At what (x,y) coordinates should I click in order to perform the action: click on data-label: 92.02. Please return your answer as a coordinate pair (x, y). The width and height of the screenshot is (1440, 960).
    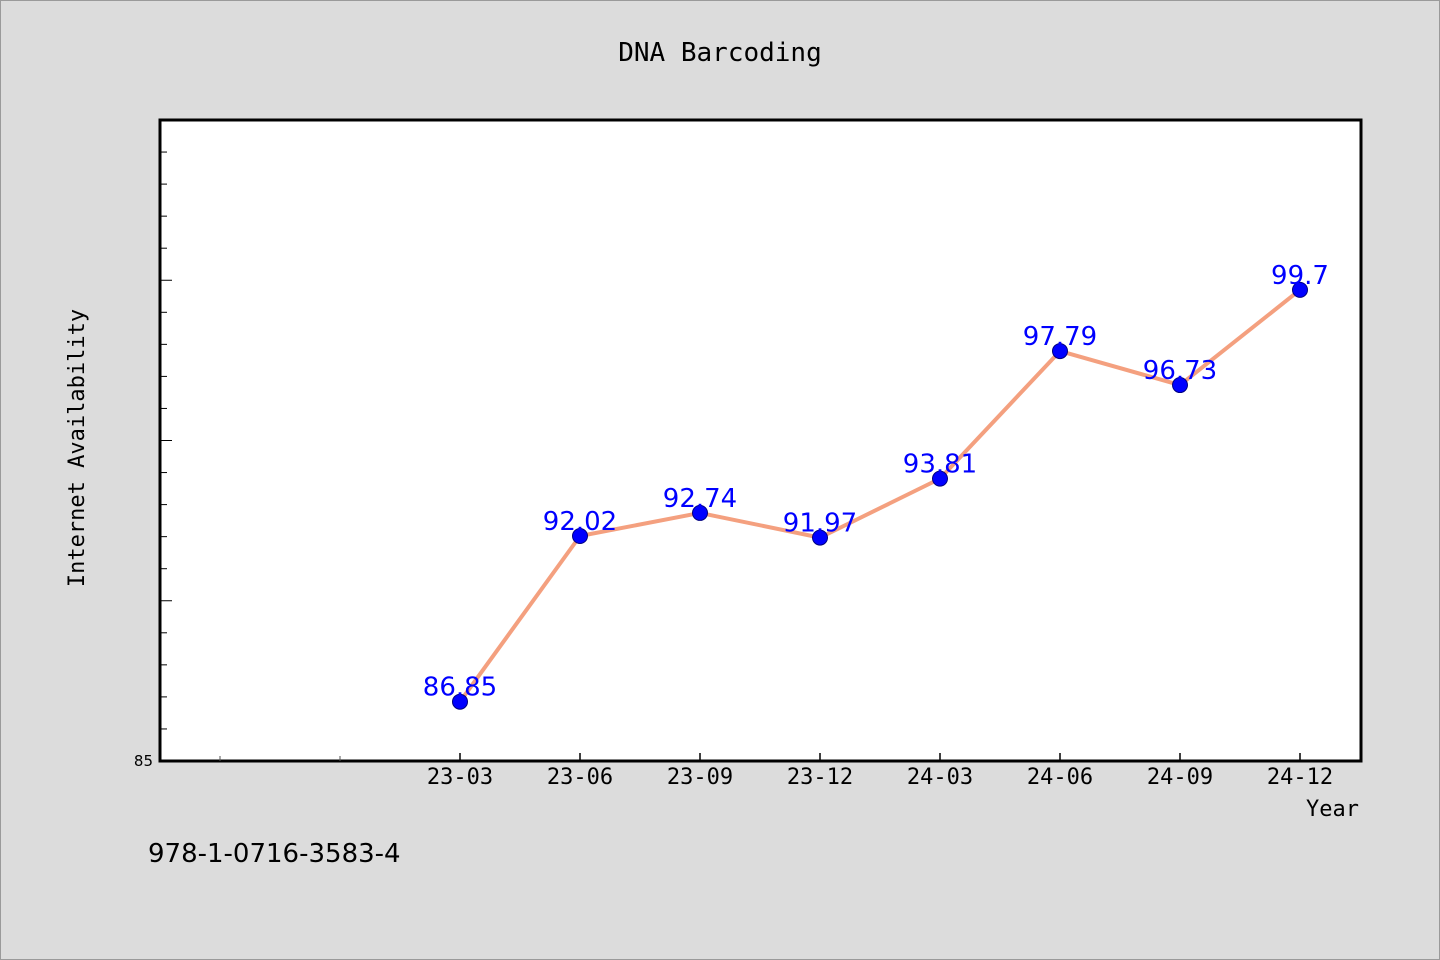
    Looking at the image, I should click on (580, 522).